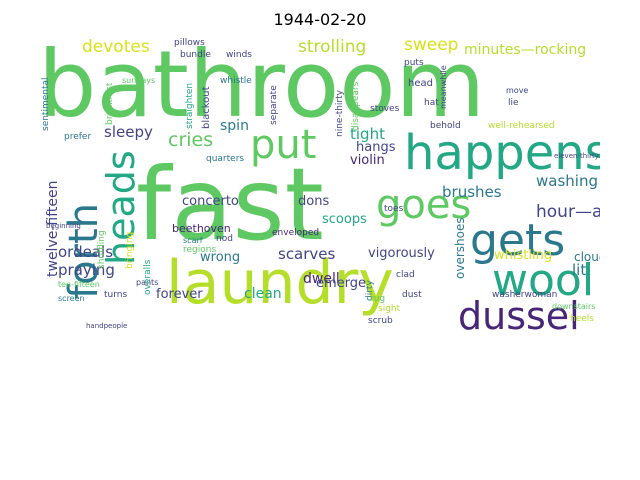  Describe the element at coordinates (405, 275) in the screenshot. I see `word-clad: clad` at that location.